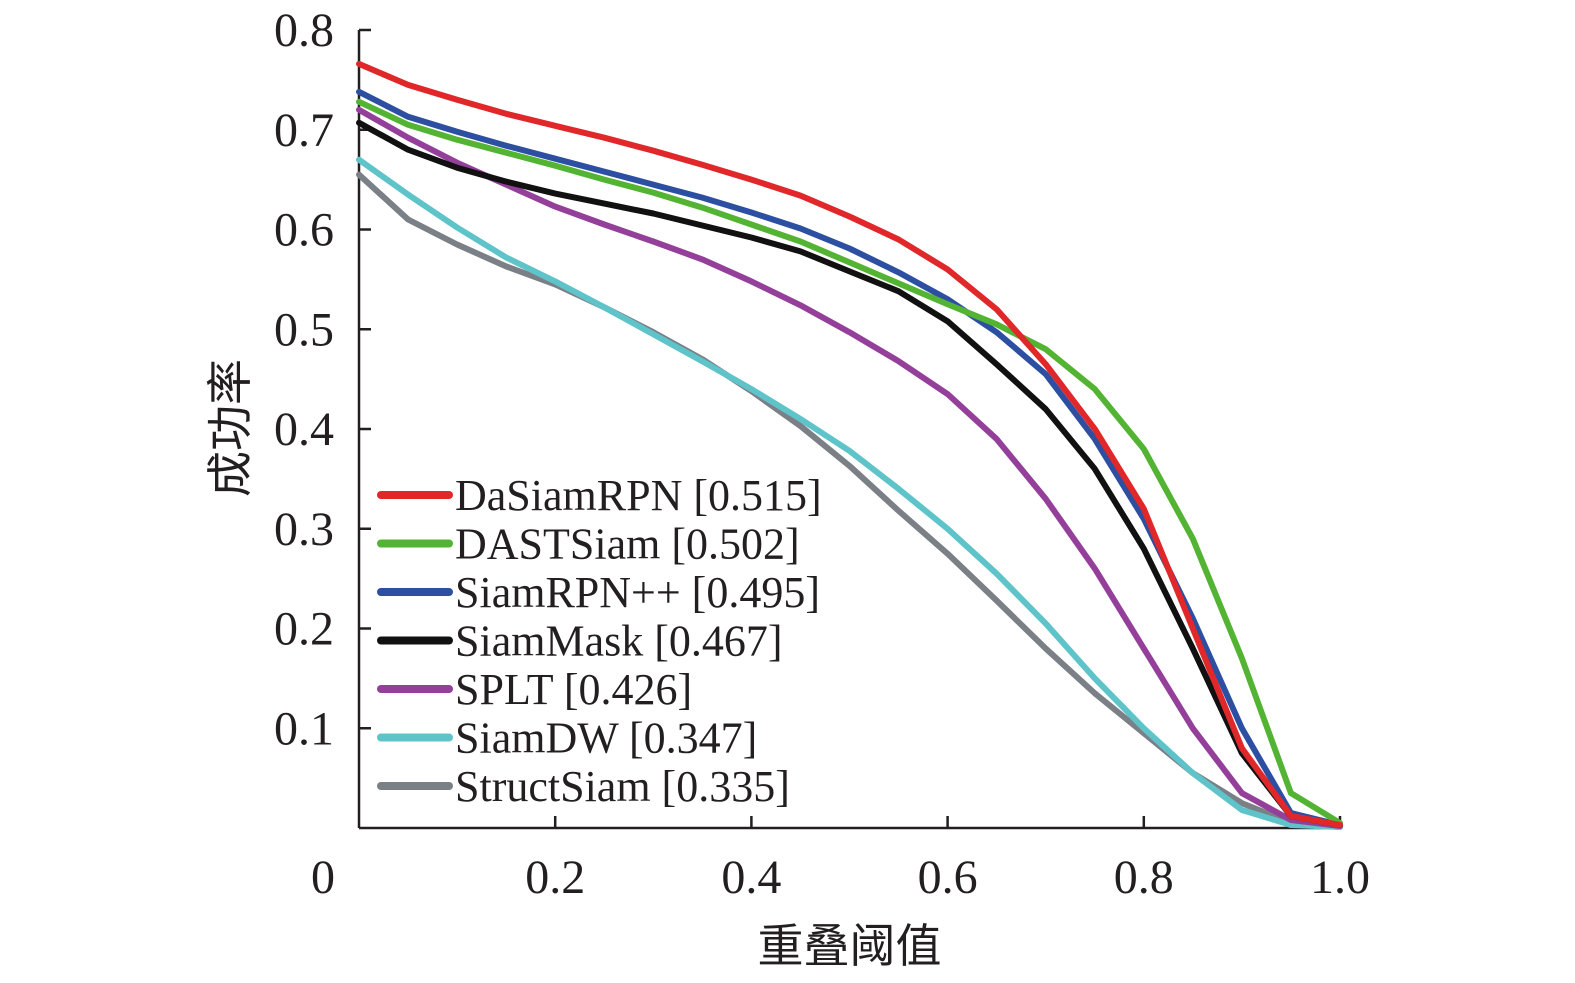 This screenshot has height=983, width=1575. I want to click on legend-label-structsiam: StructSiam [0.335], so click(622, 786).